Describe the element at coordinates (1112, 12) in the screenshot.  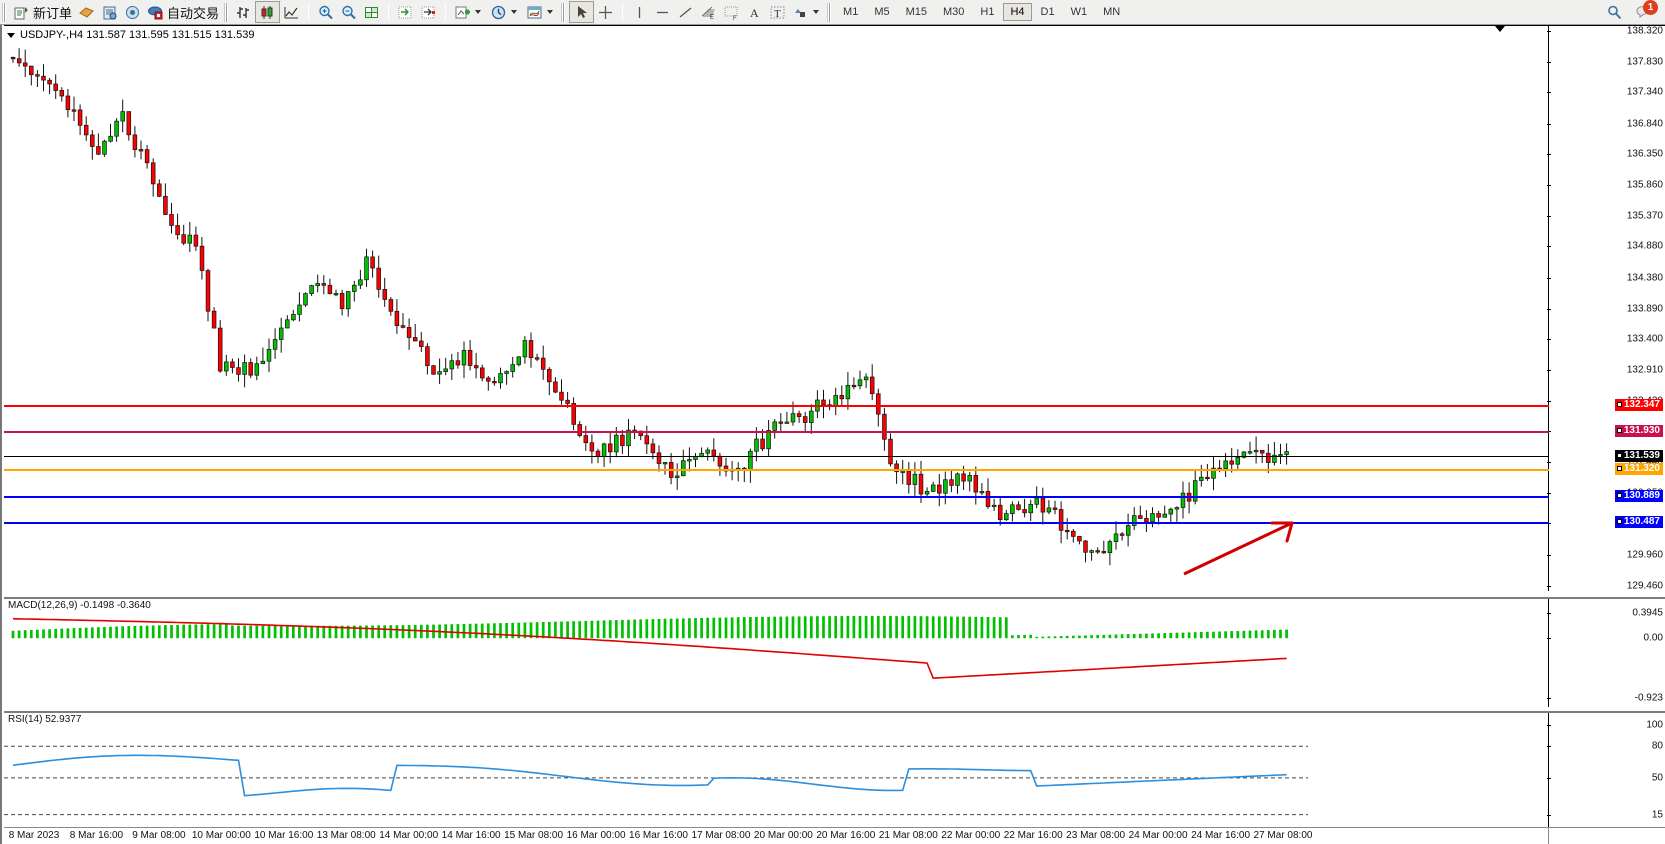
I see `timeframe-mn: MN` at that location.